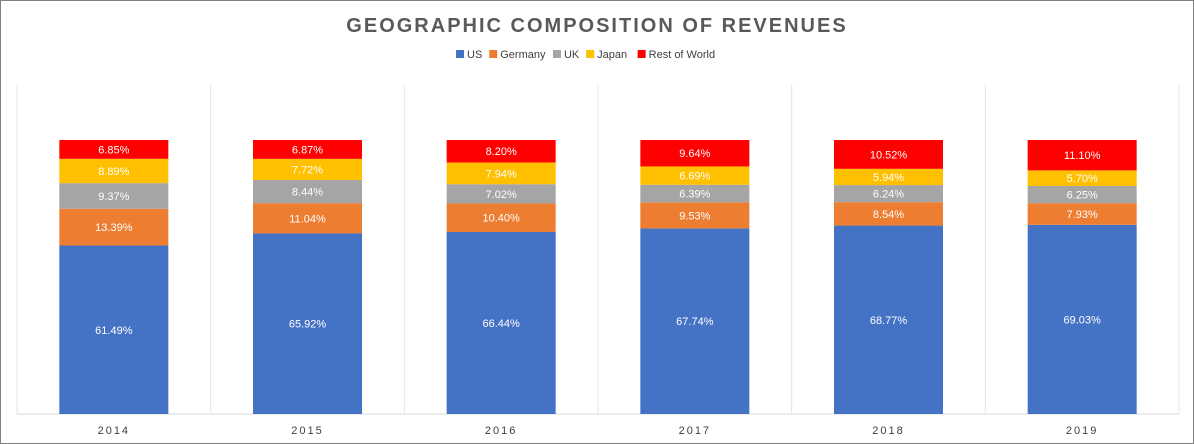 The image size is (1194, 444). I want to click on x-tick-label: 2016, so click(501, 431).